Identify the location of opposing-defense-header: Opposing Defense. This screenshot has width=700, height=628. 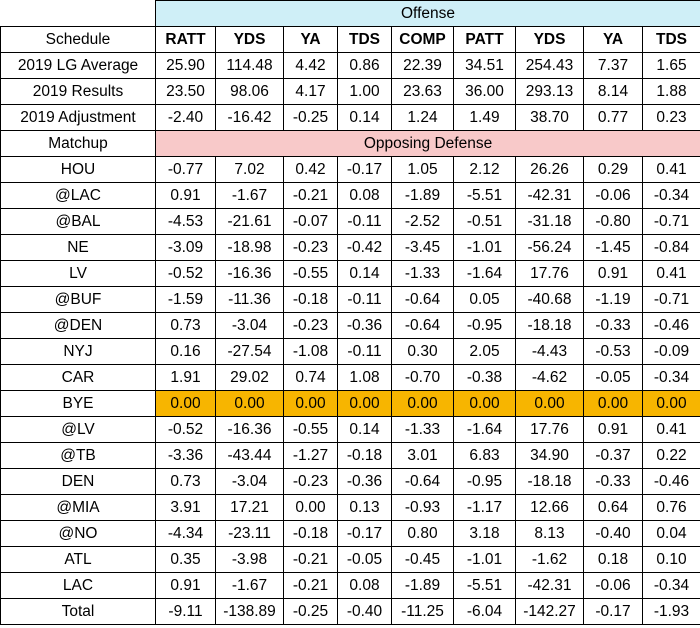
(427, 143).